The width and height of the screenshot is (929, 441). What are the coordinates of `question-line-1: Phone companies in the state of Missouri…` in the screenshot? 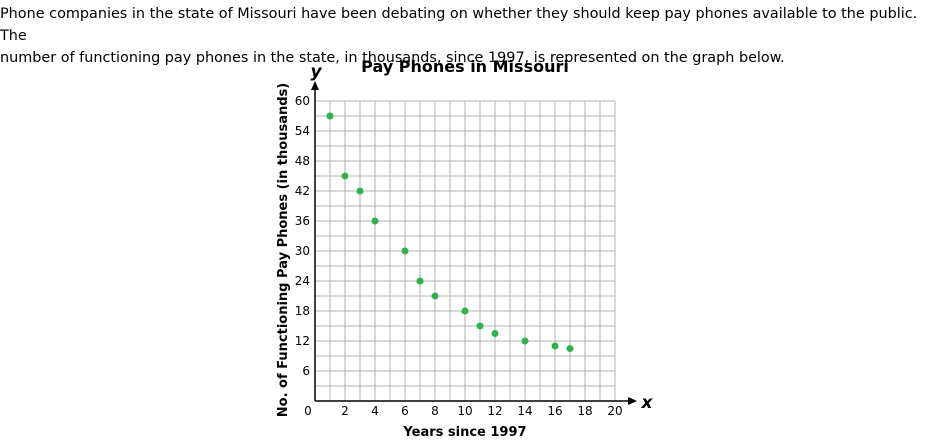 It's located at (459, 25).